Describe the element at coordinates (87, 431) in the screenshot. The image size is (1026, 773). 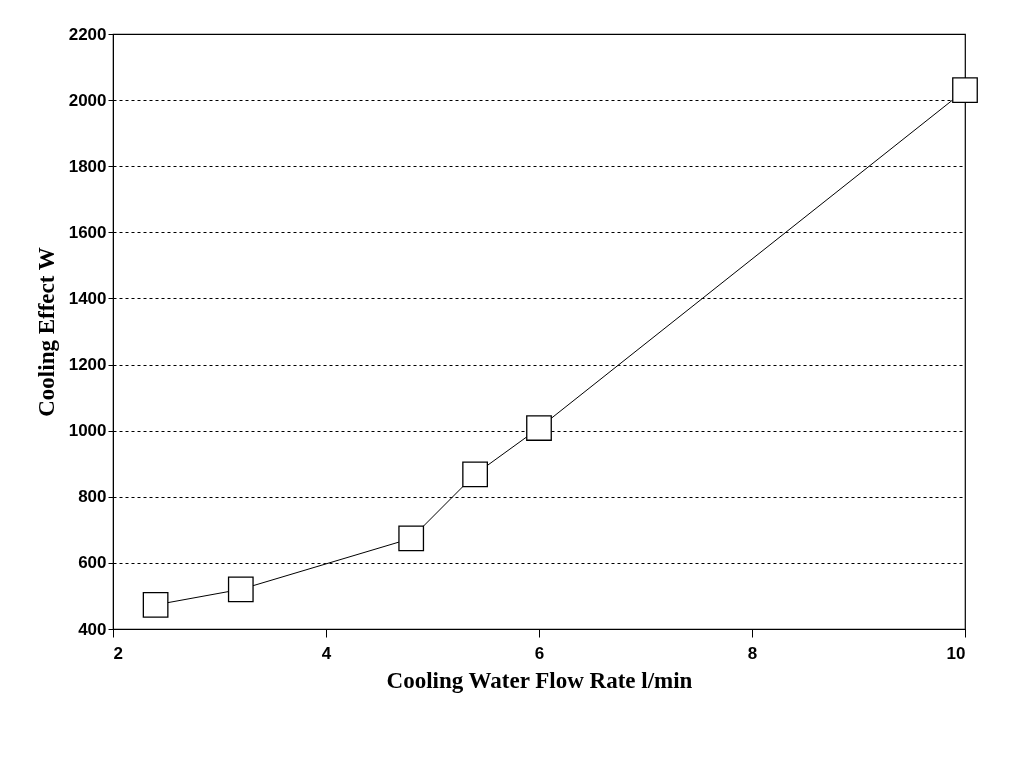
I see `y-tick-label: 1000` at that location.